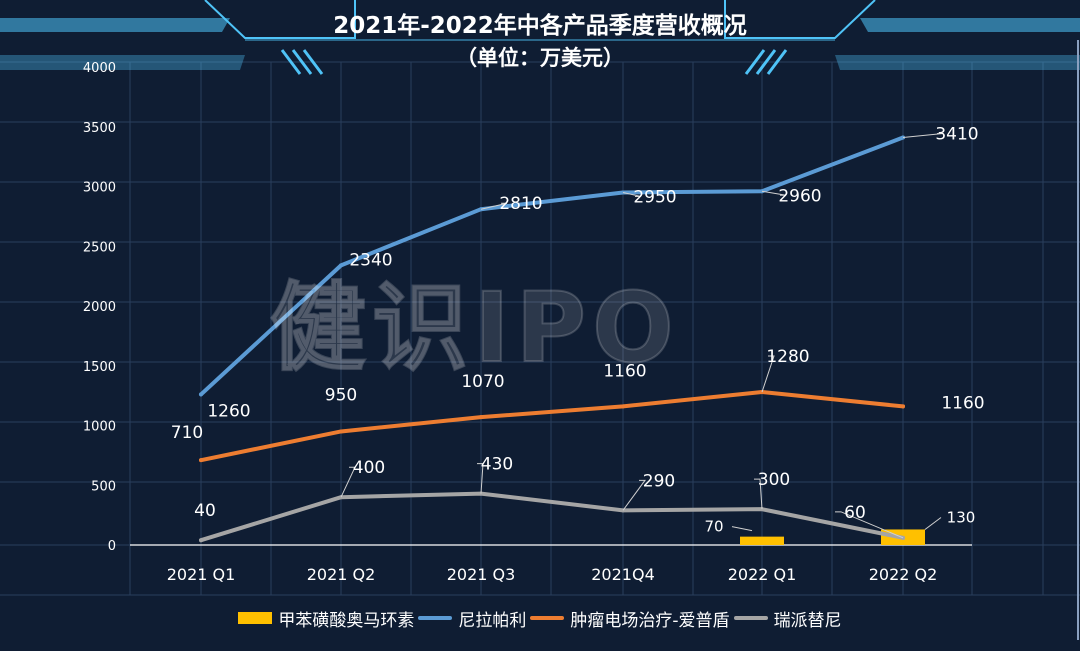  Describe the element at coordinates (205, 511) in the screenshot. I see `data-label: 40` at that location.